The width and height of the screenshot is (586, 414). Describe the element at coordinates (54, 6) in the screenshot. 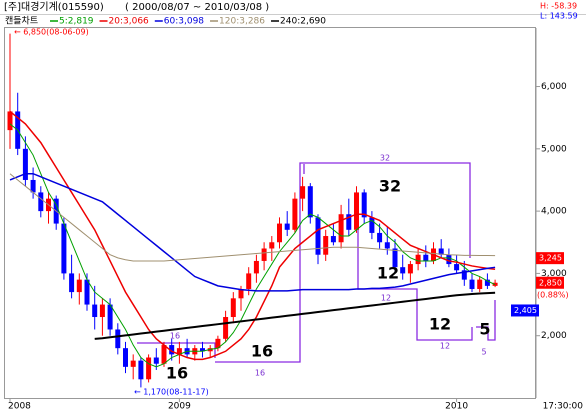

I see `chart-title: [주]대경기계(015590)` at that location.